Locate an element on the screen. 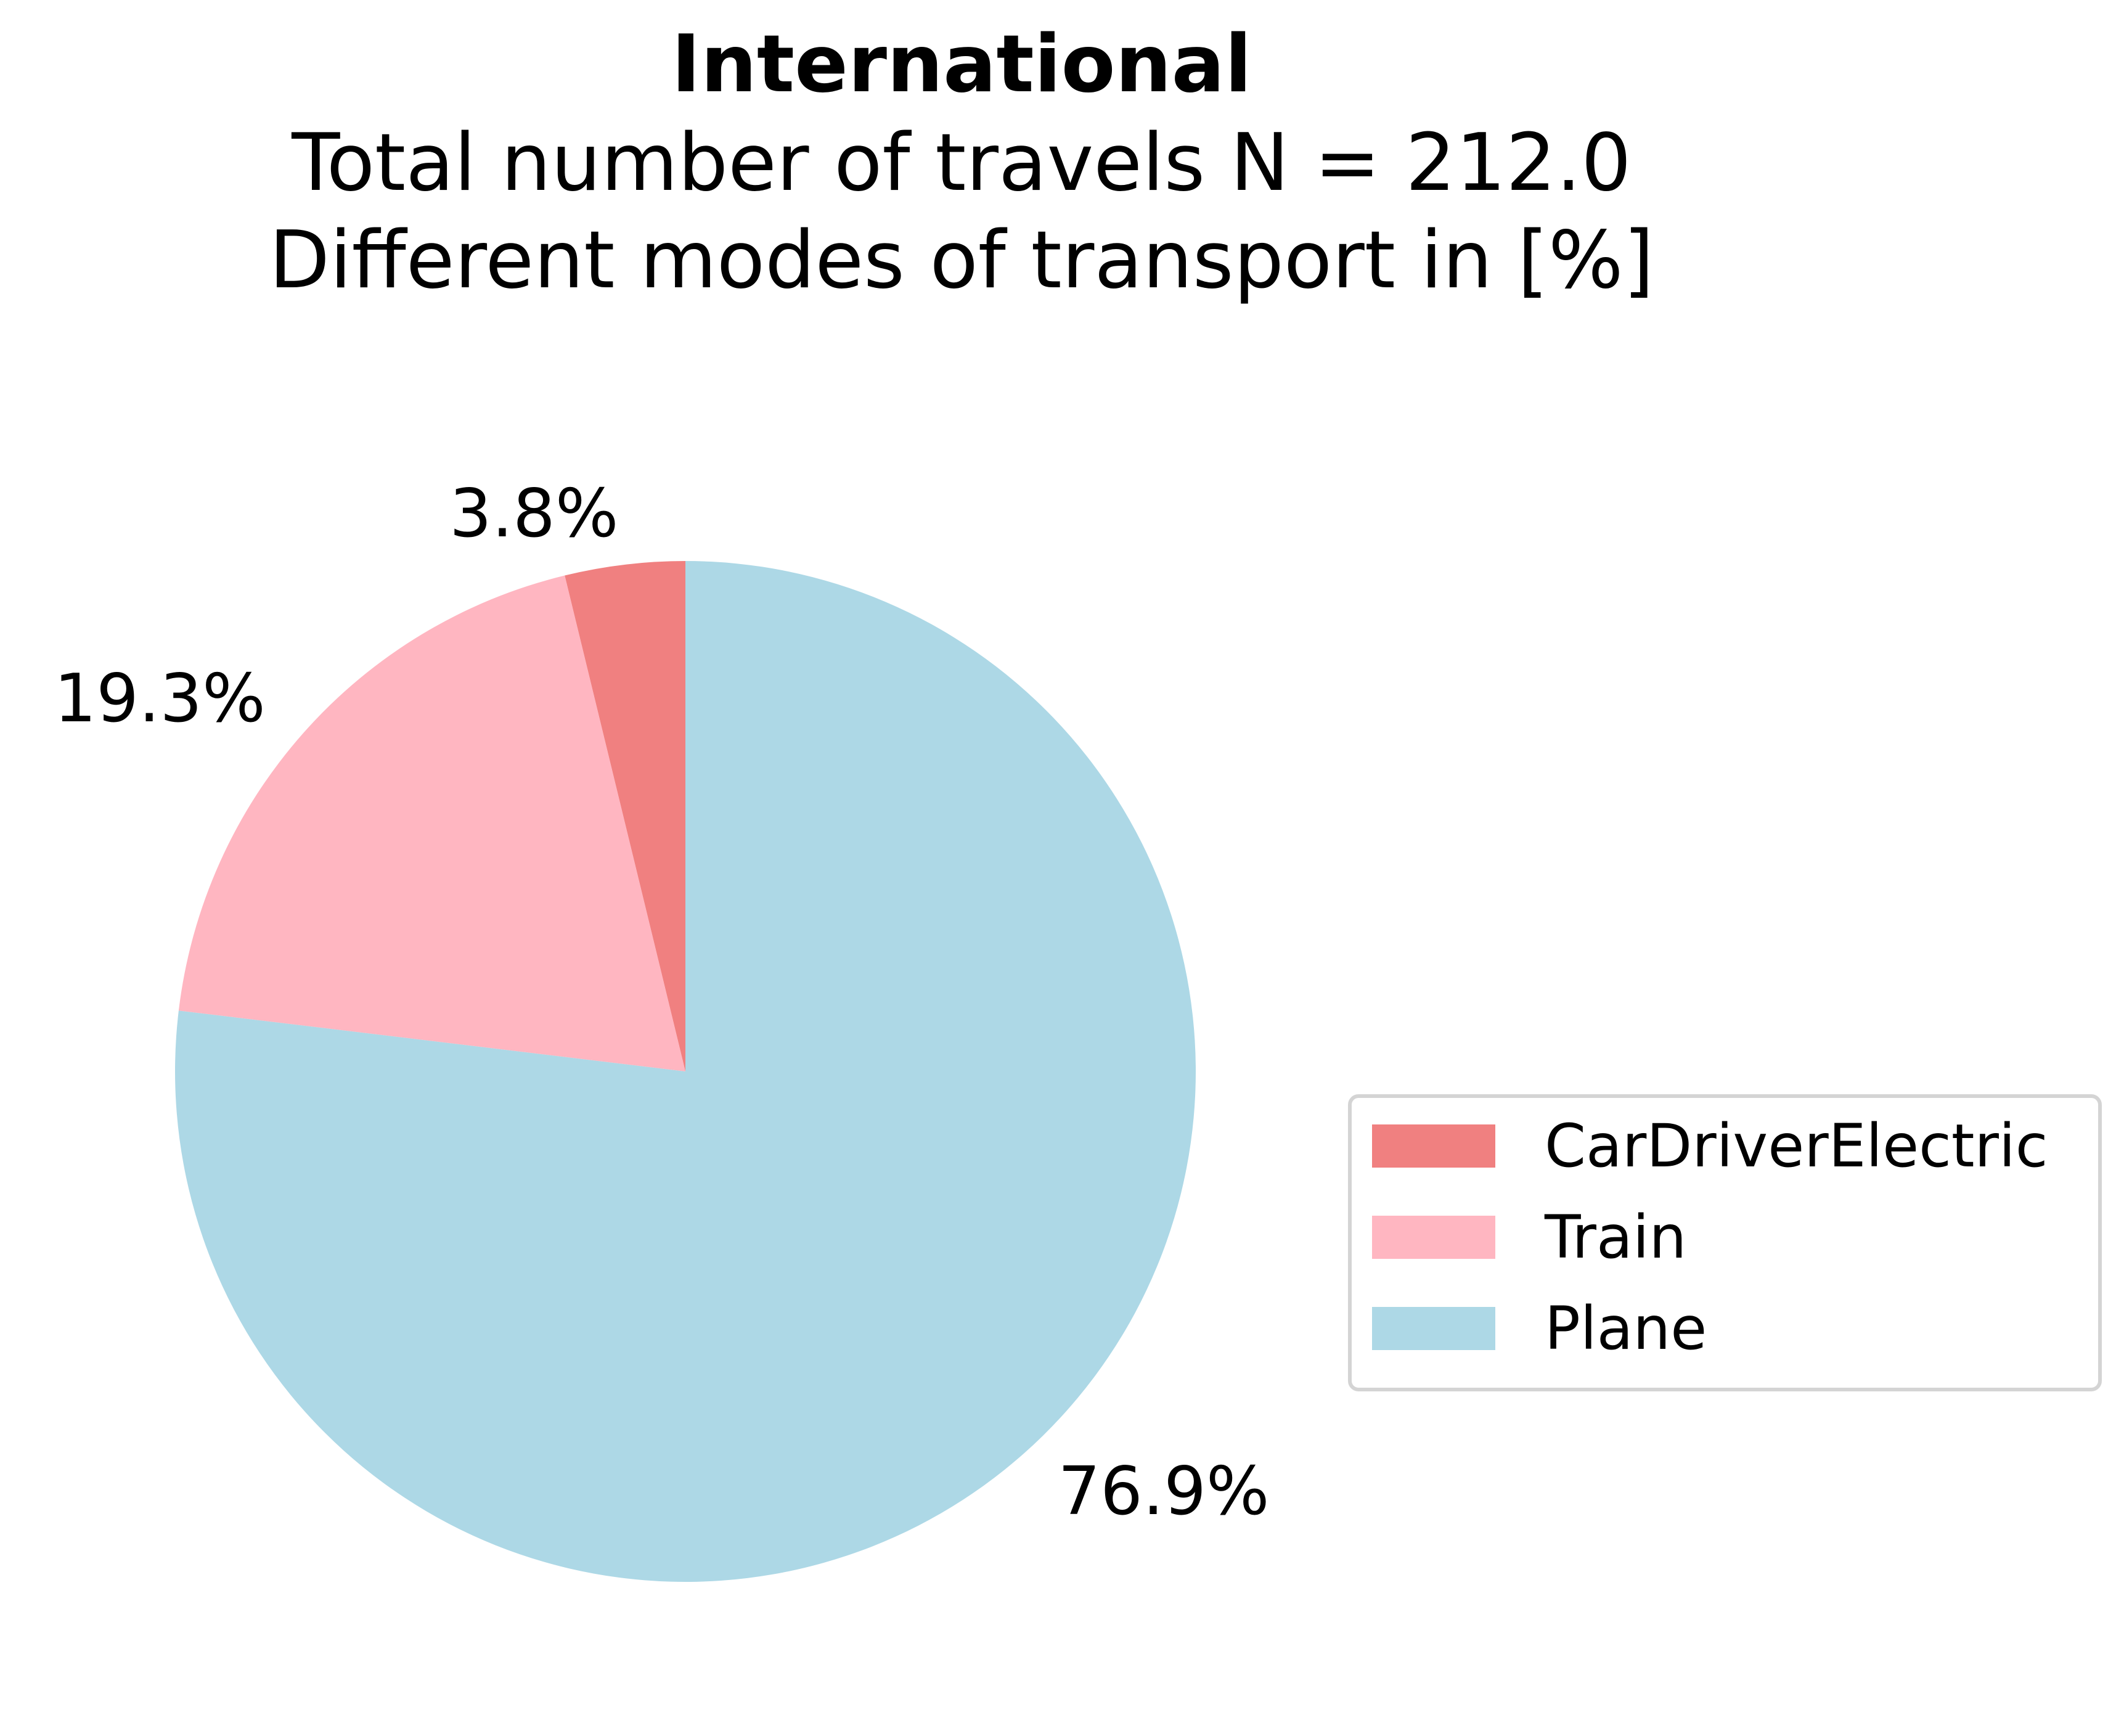 This screenshot has height=1736, width=2124. pie-slice-train is located at coordinates (431, 823).